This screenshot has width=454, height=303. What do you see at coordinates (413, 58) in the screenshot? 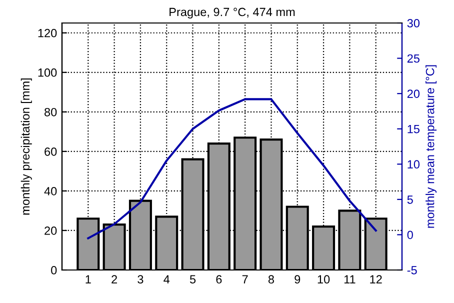
I see `y2-tick-label: 25` at bounding box center [413, 58].